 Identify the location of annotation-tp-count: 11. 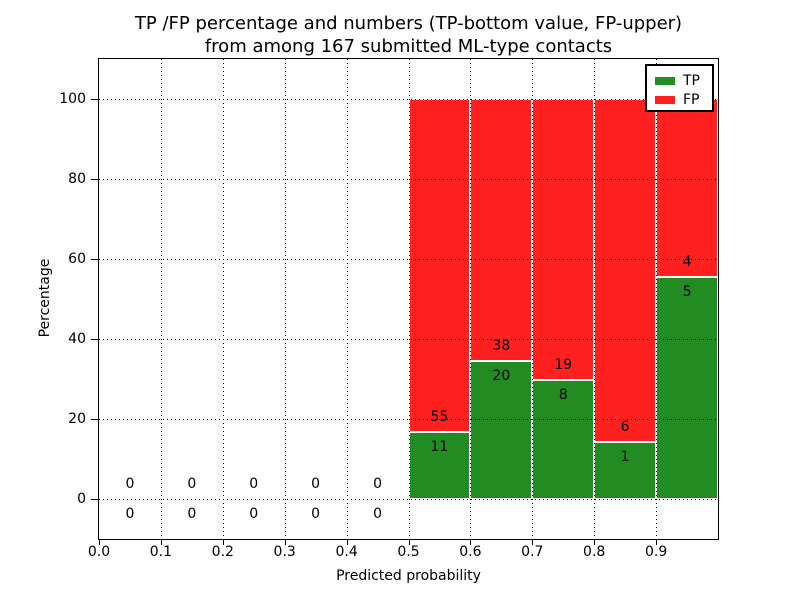
(439, 447).